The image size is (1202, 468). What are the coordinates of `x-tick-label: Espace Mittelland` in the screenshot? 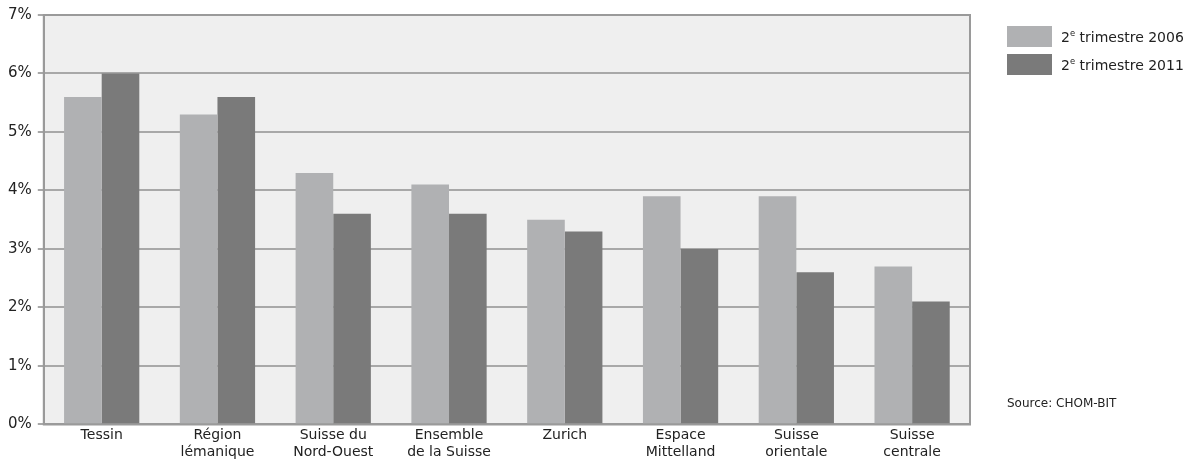 It's located at (680, 443).